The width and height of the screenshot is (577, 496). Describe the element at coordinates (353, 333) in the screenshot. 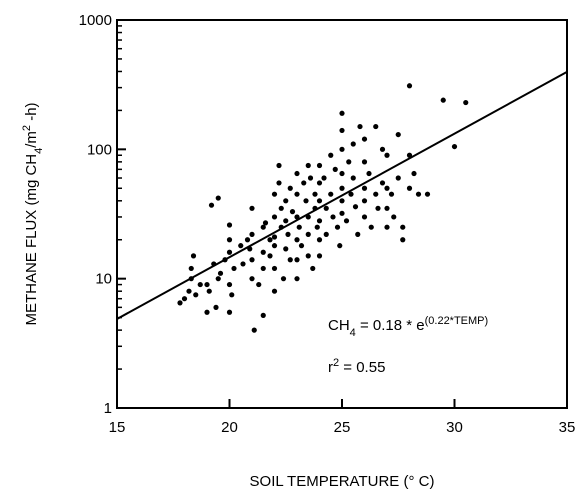

I see `annotation-part: 4` at that location.